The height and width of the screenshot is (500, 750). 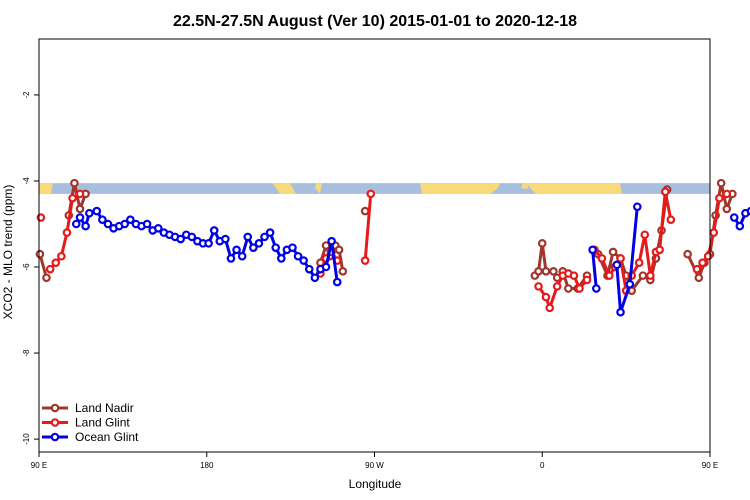 What do you see at coordinates (26, 439) in the screenshot?
I see `y-tick-label: -10` at bounding box center [26, 439].